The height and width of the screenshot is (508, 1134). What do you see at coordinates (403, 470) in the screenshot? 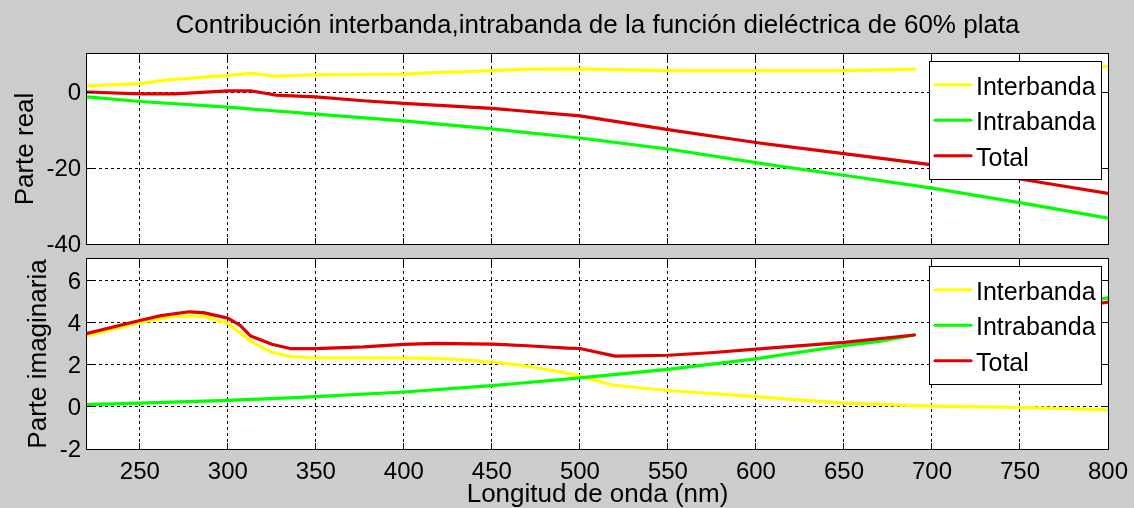
I see `x-tick-label: 400` at bounding box center [403, 470].